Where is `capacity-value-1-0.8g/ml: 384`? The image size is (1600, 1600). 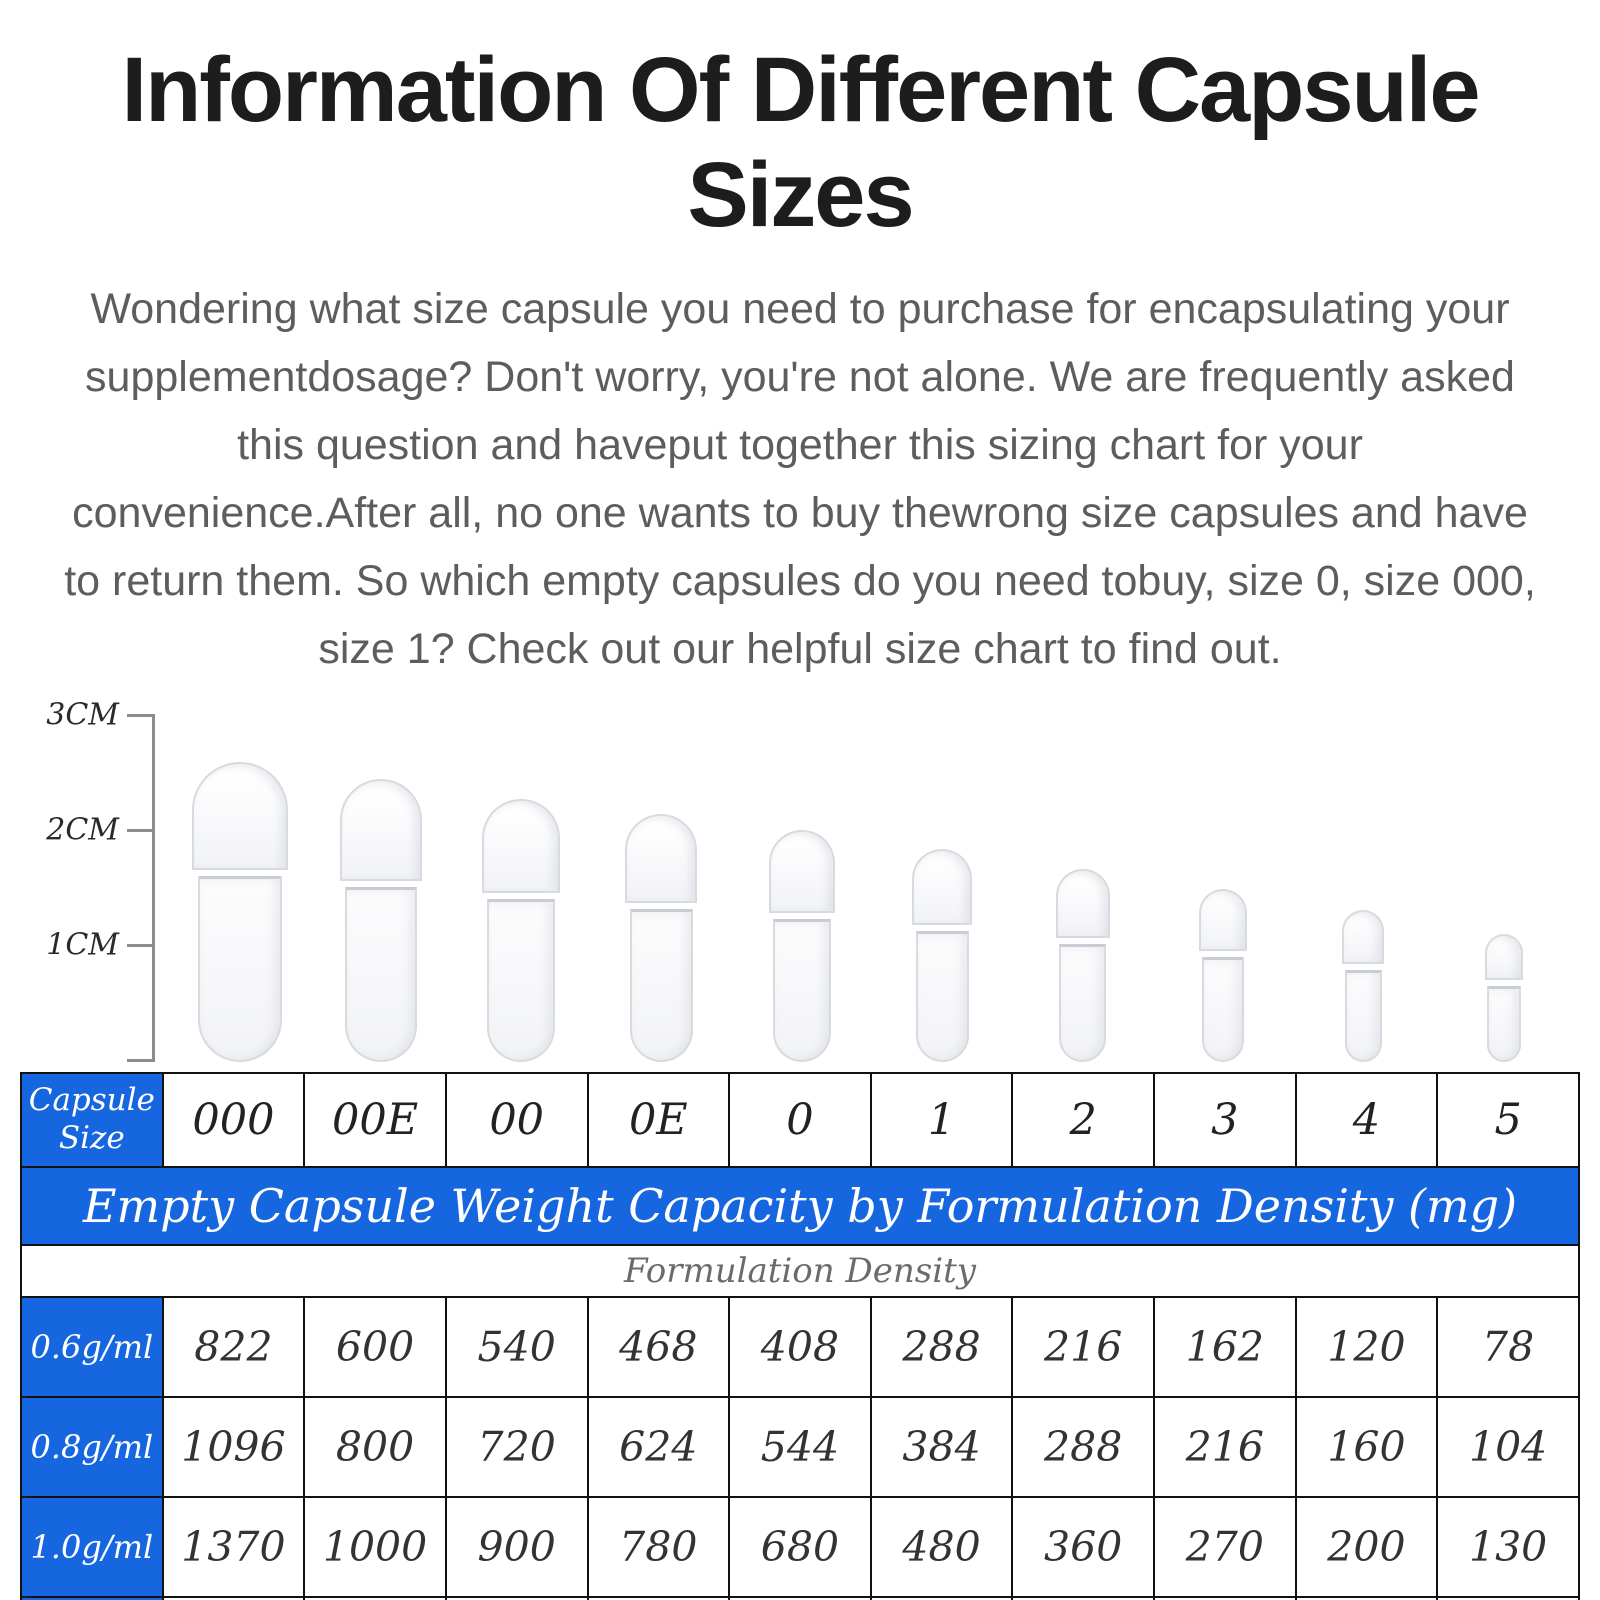 capacity-value-1-0.8g/ml: 384 is located at coordinates (941, 1446).